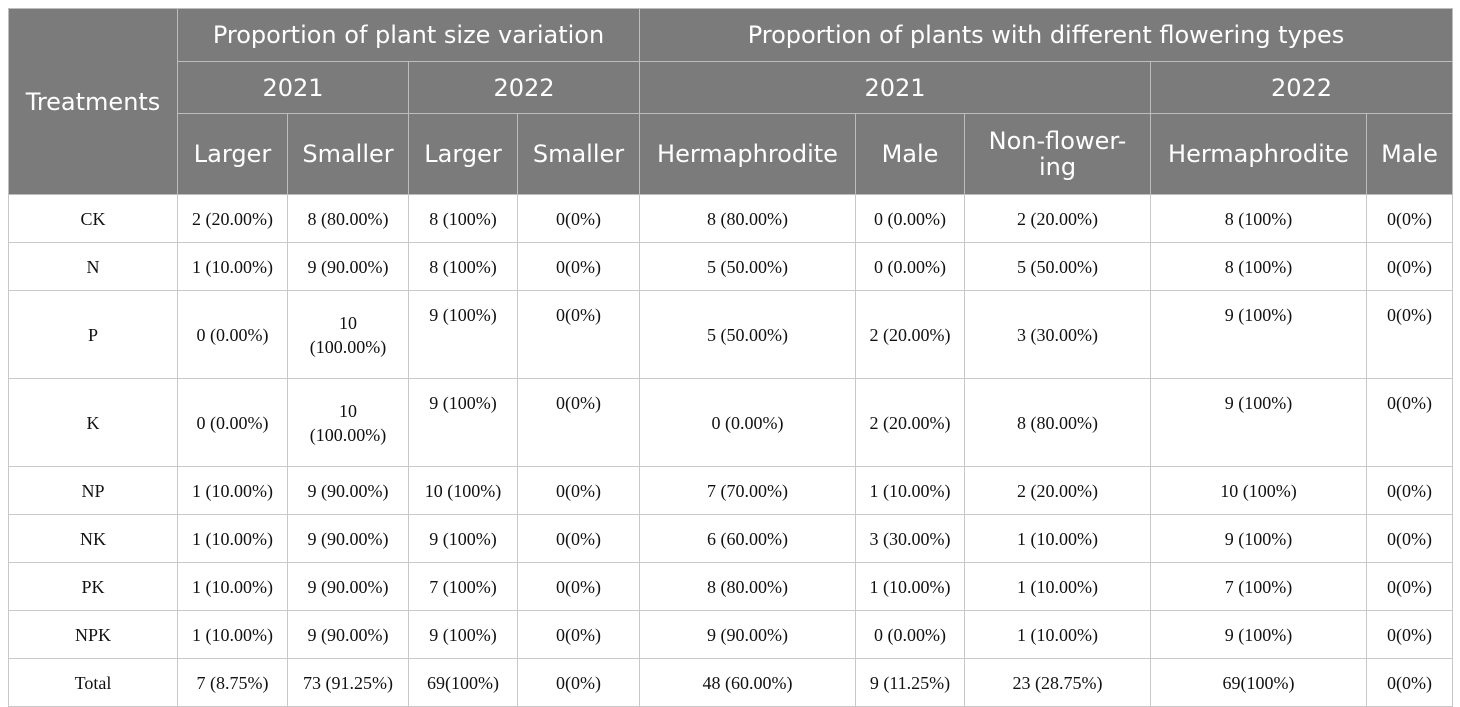  Describe the element at coordinates (93, 334) in the screenshot. I see `treatment-cell: P` at that location.